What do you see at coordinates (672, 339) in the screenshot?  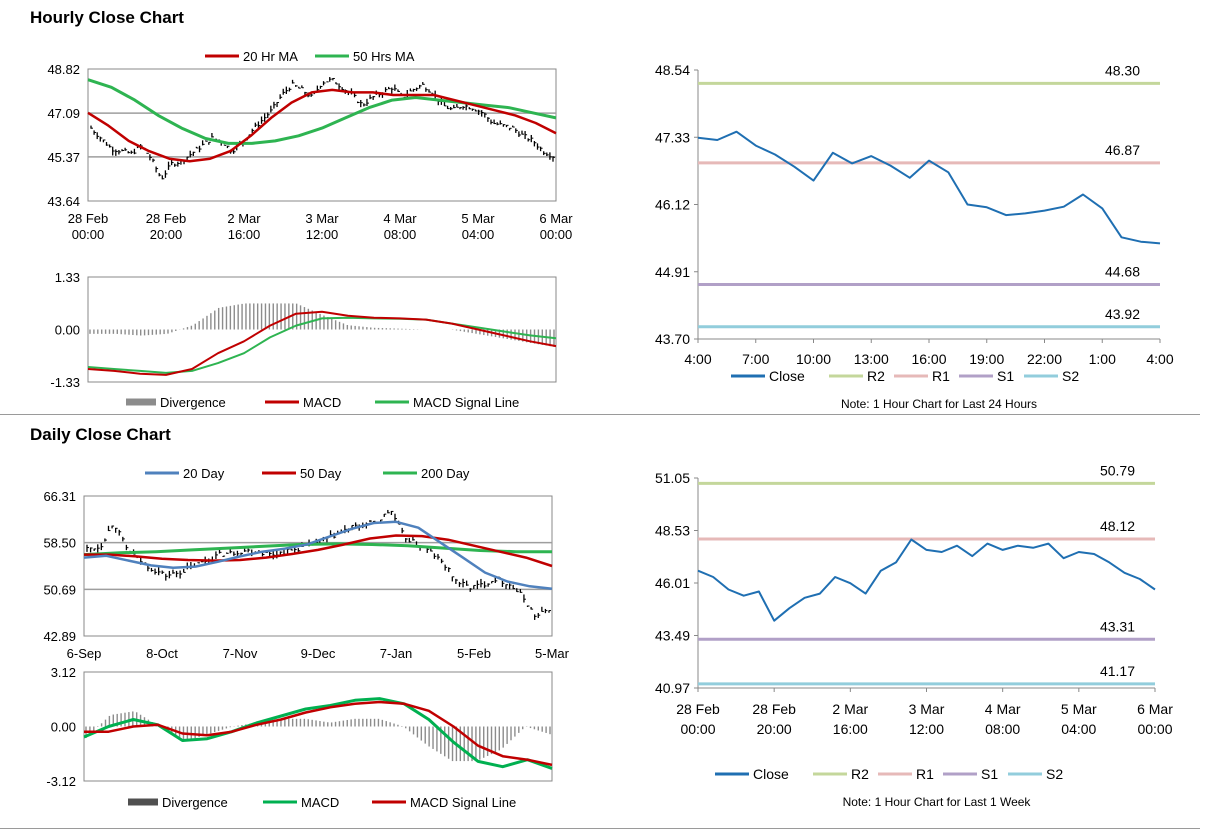 I see `hourly-24h-y-tick: 43.70` at bounding box center [672, 339].